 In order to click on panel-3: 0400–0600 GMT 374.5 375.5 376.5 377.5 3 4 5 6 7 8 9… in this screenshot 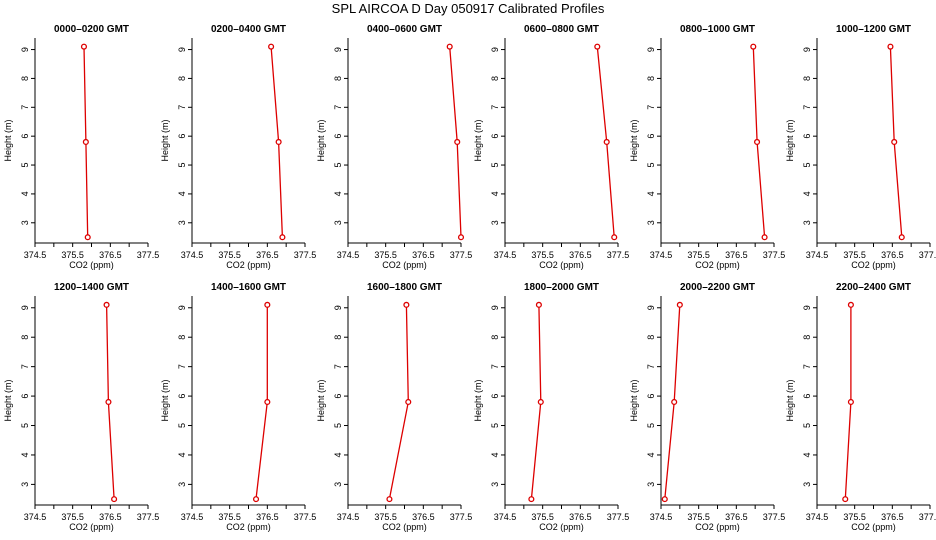, I will do `click(394, 147)`.